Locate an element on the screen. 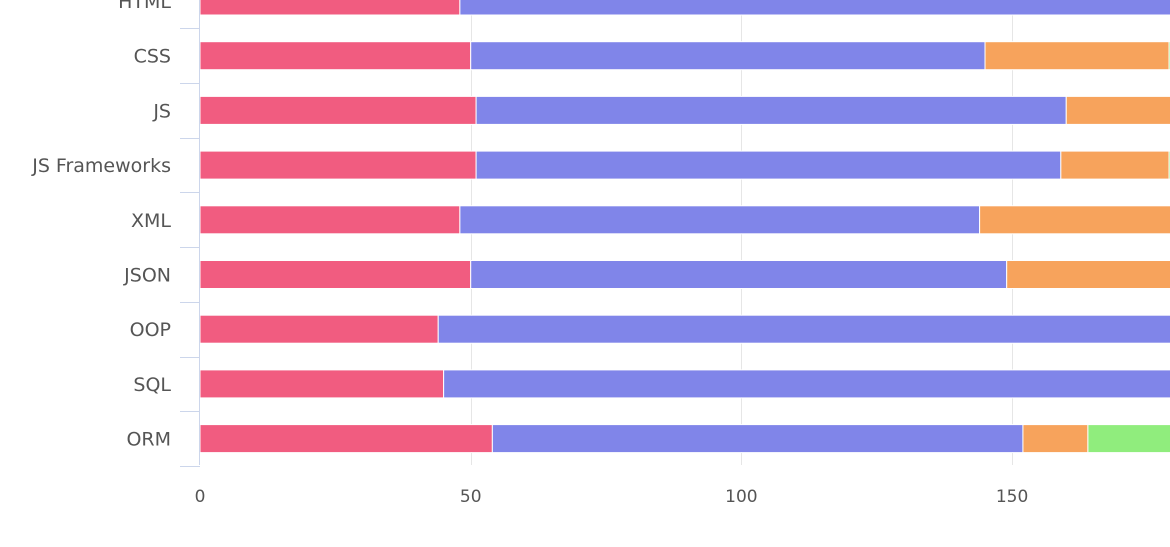  category-label: SQL is located at coordinates (152, 385).